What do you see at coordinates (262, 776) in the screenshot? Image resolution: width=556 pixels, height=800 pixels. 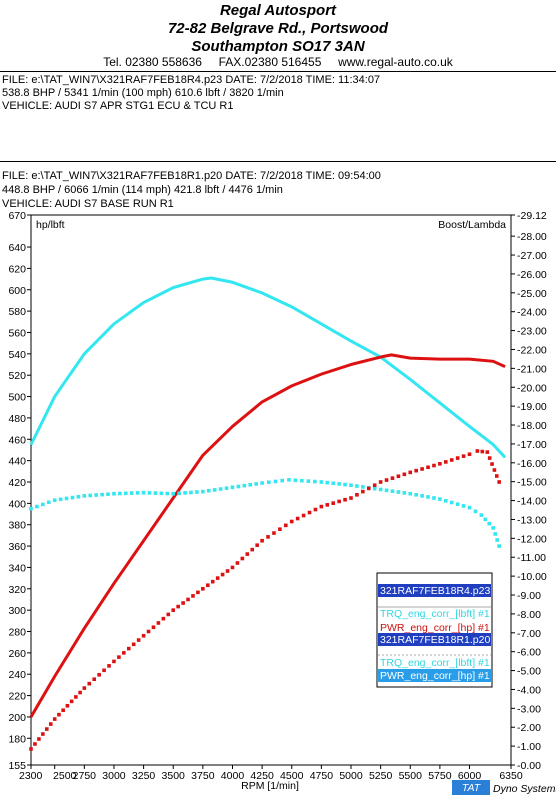 I see `x-tick-label: 4250` at bounding box center [262, 776].